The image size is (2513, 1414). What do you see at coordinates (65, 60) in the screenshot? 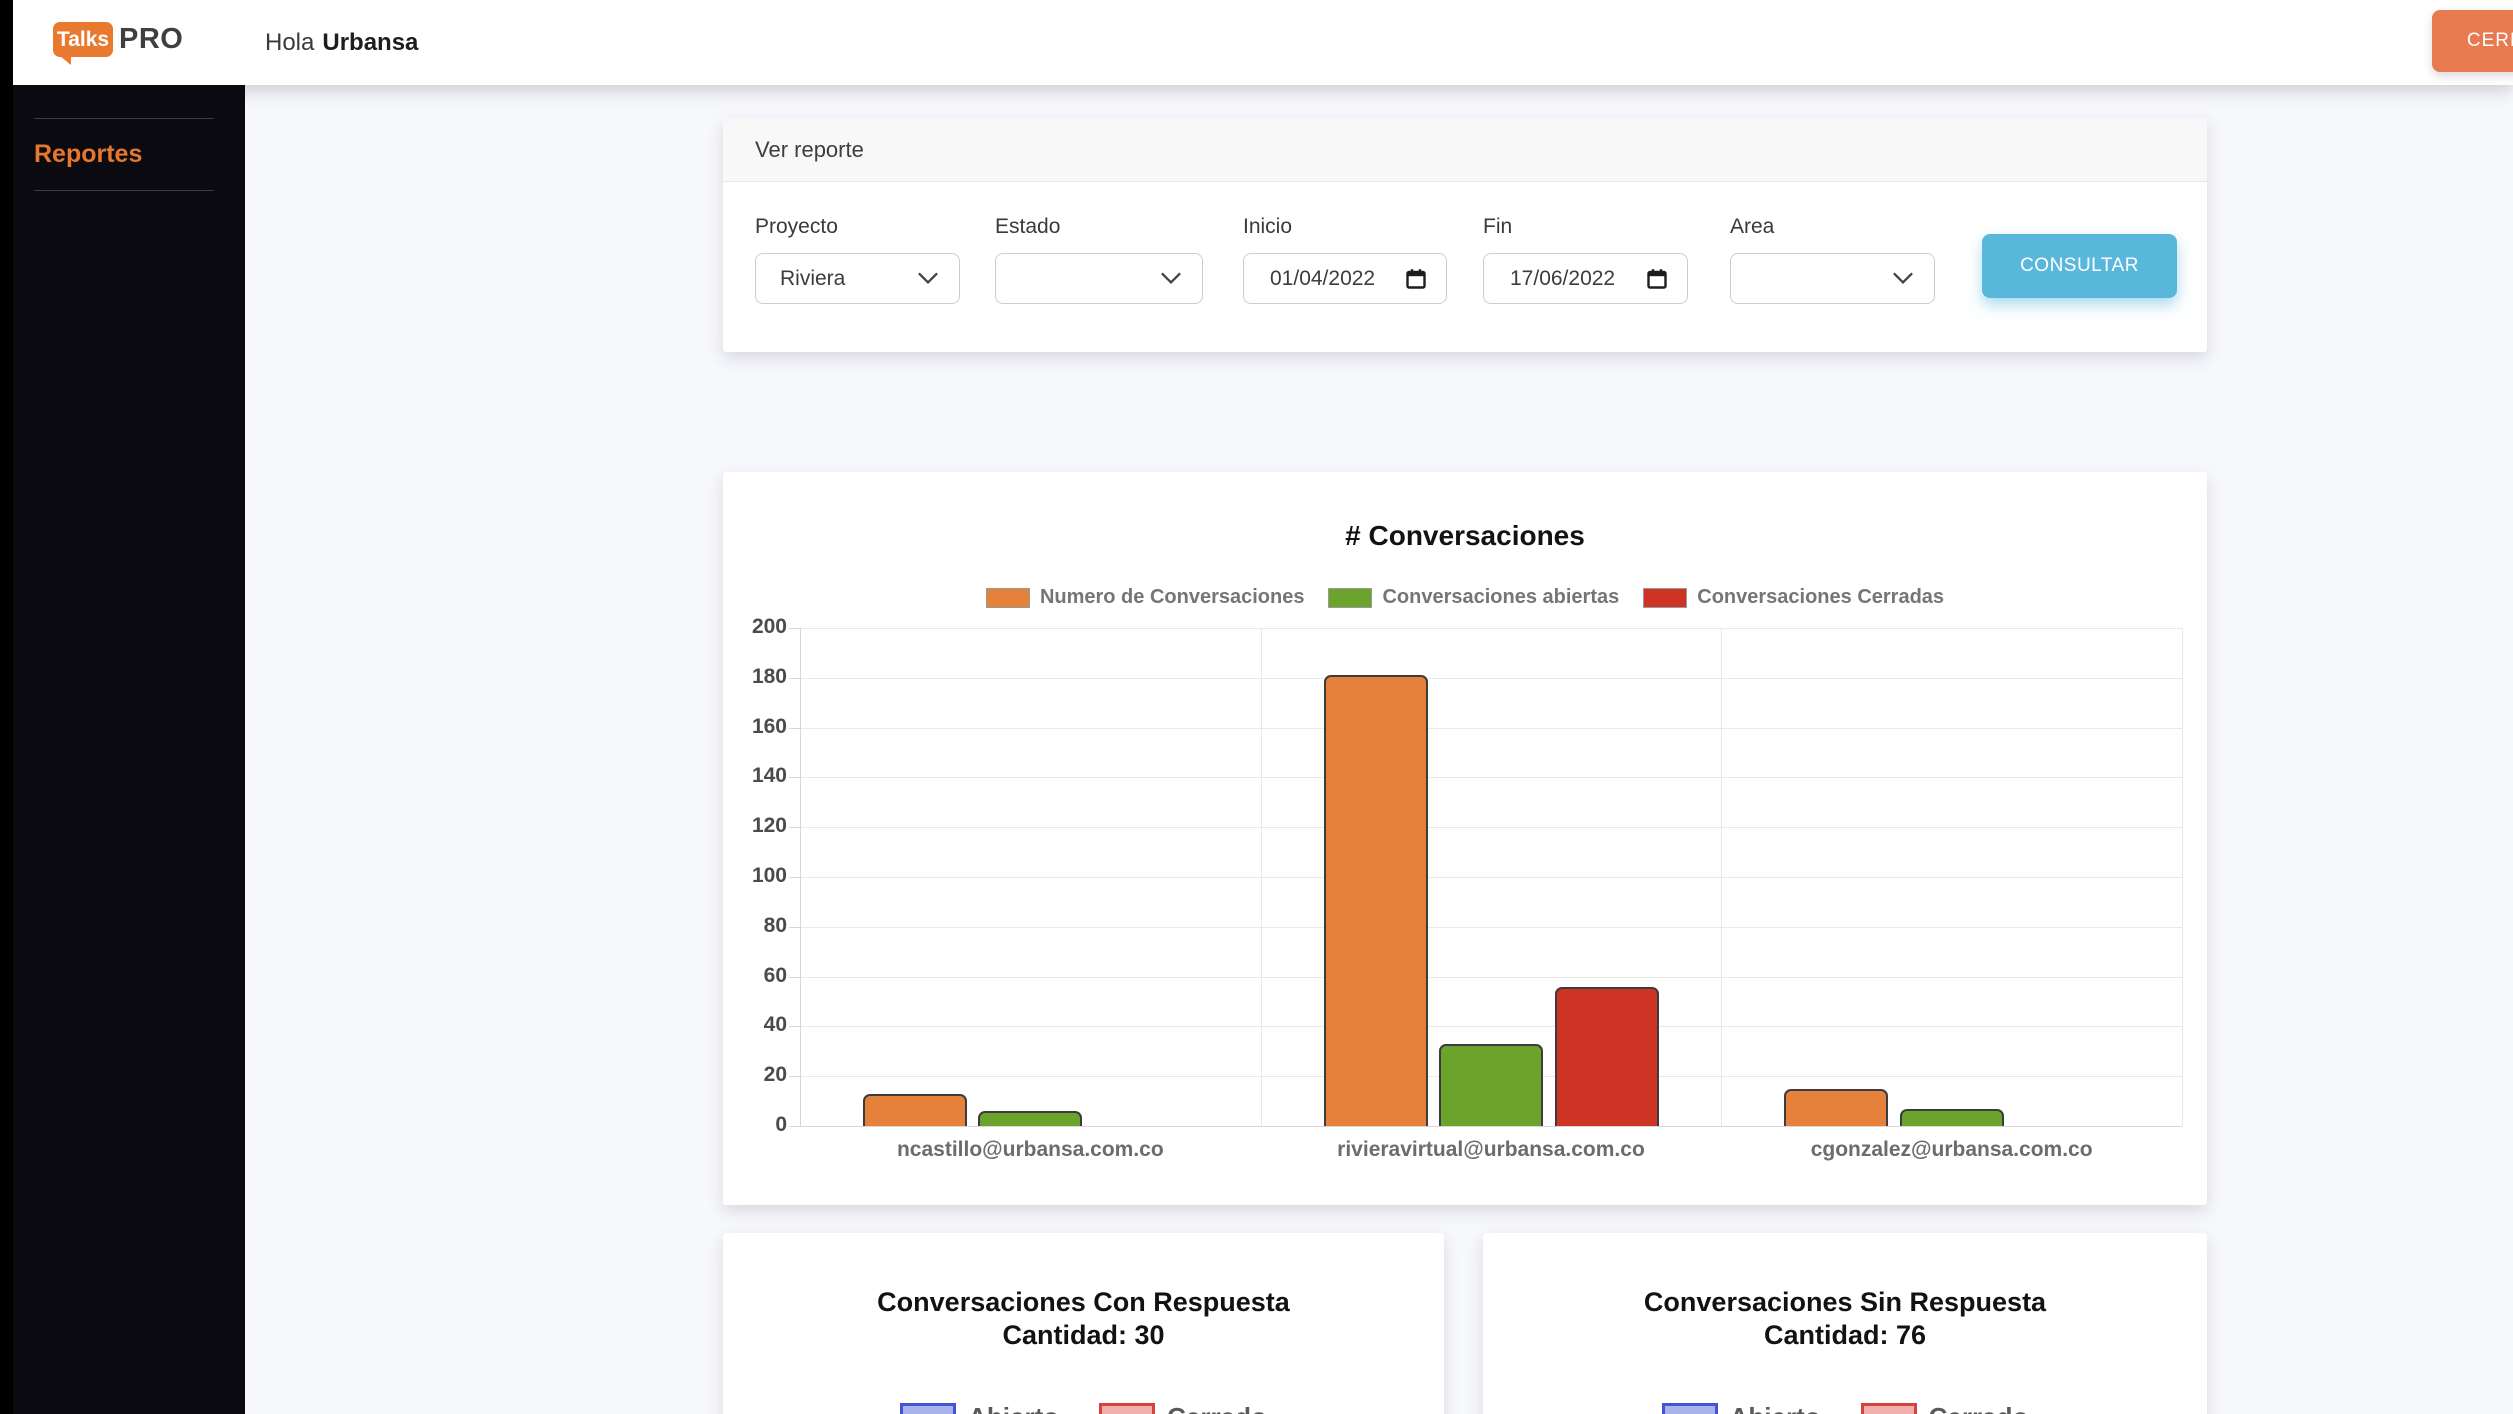
I see `logo-bubble-tail` at bounding box center [65, 60].